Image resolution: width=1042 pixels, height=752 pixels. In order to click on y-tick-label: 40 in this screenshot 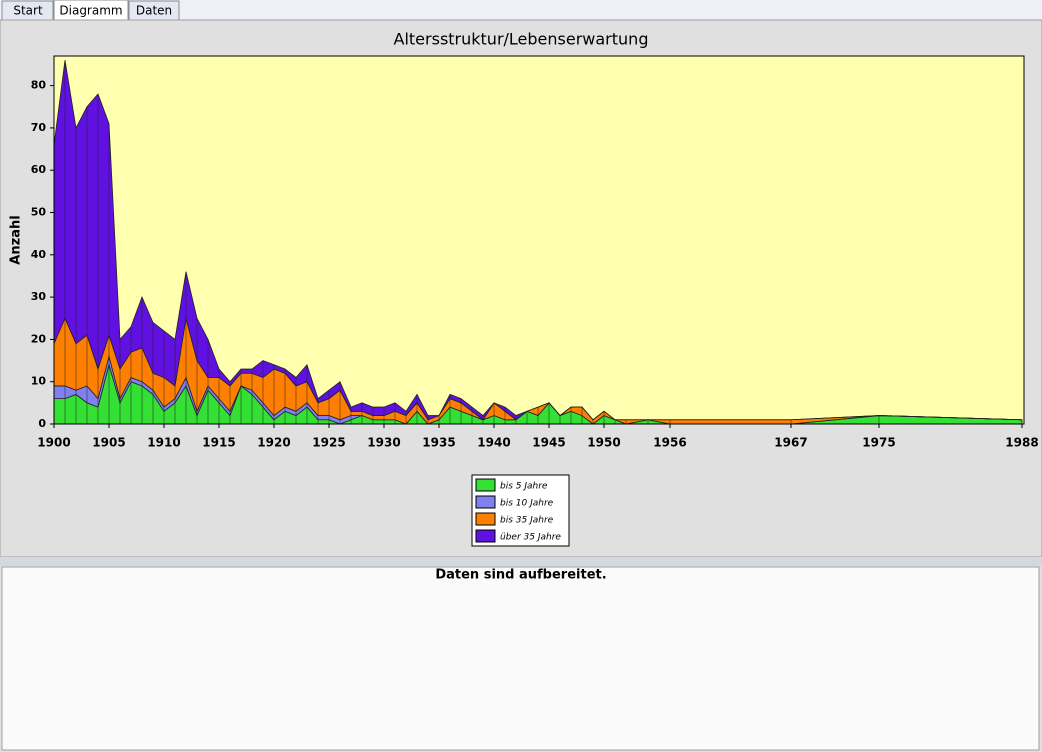, I will do `click(39, 254)`.